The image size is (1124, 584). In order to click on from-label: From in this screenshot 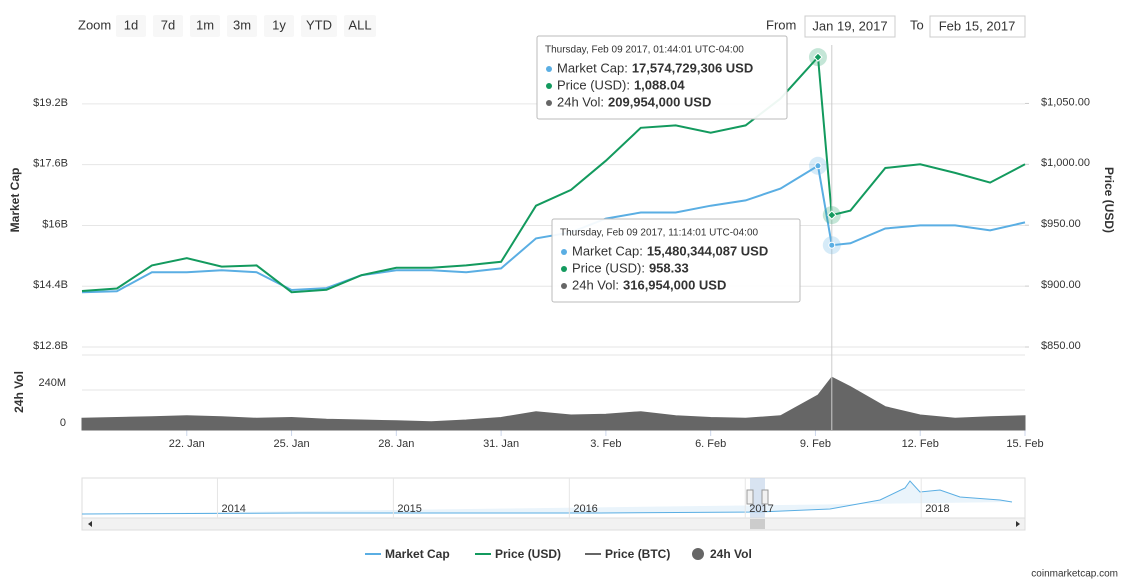, I will do `click(781, 24)`.